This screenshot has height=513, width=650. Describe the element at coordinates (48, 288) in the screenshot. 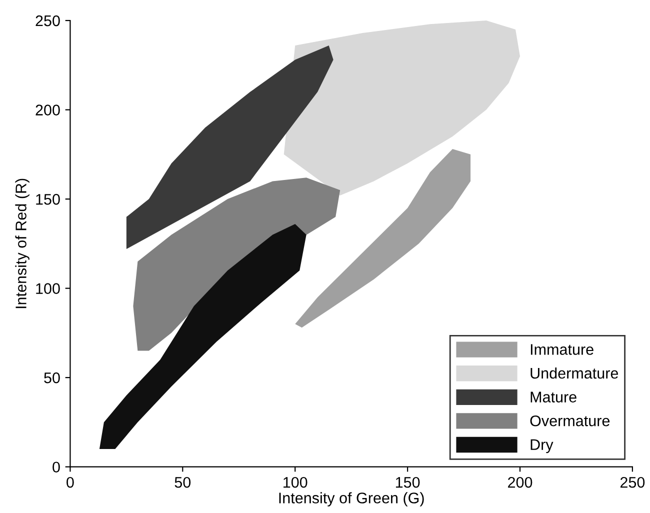

I see `y-tick-label: 100` at that location.